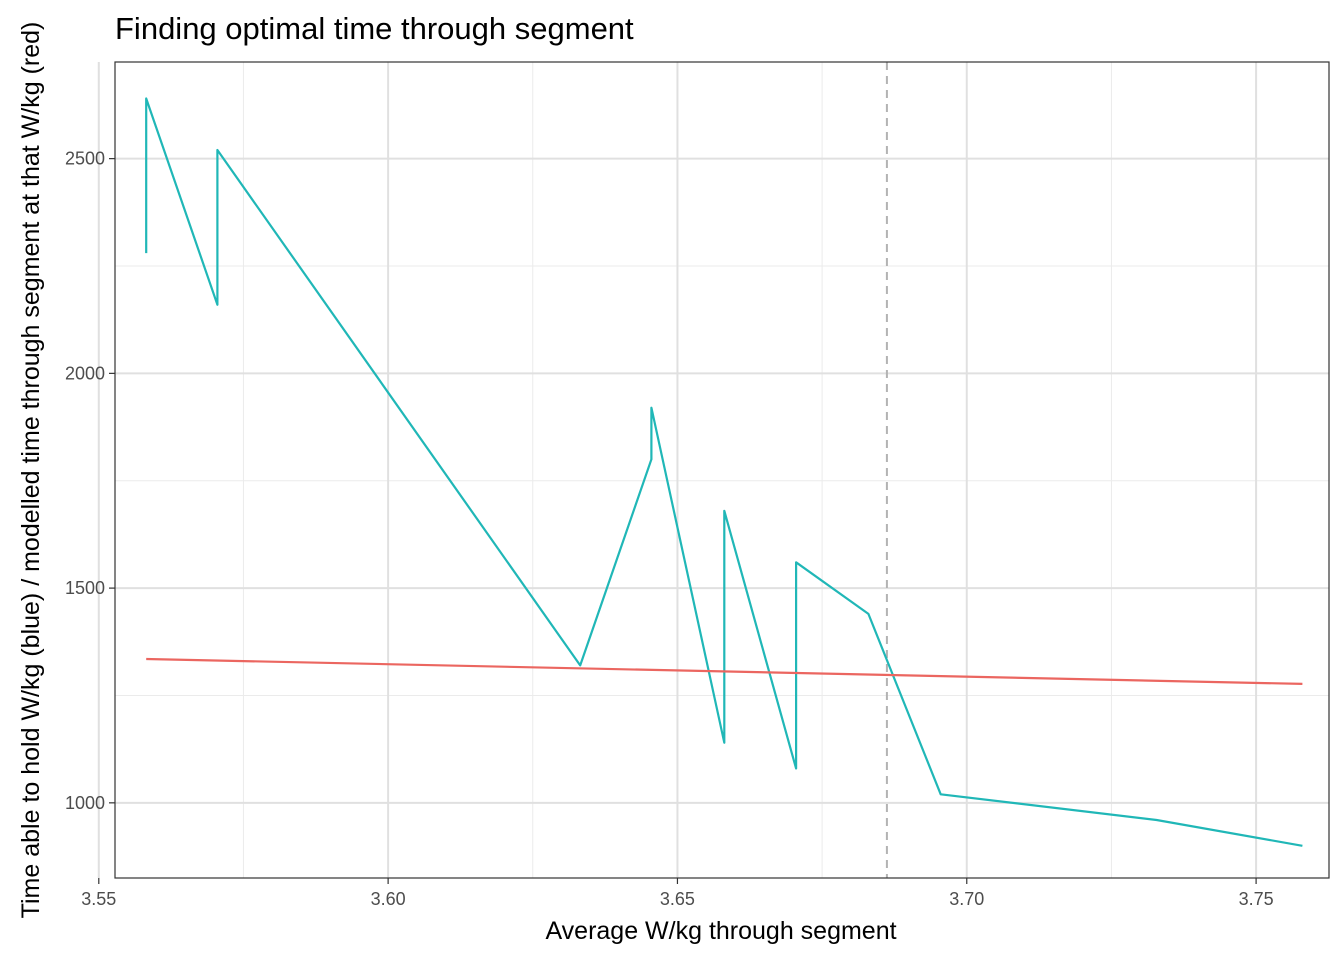  I want to click on y-tick-label: 1500, so click(85, 588).